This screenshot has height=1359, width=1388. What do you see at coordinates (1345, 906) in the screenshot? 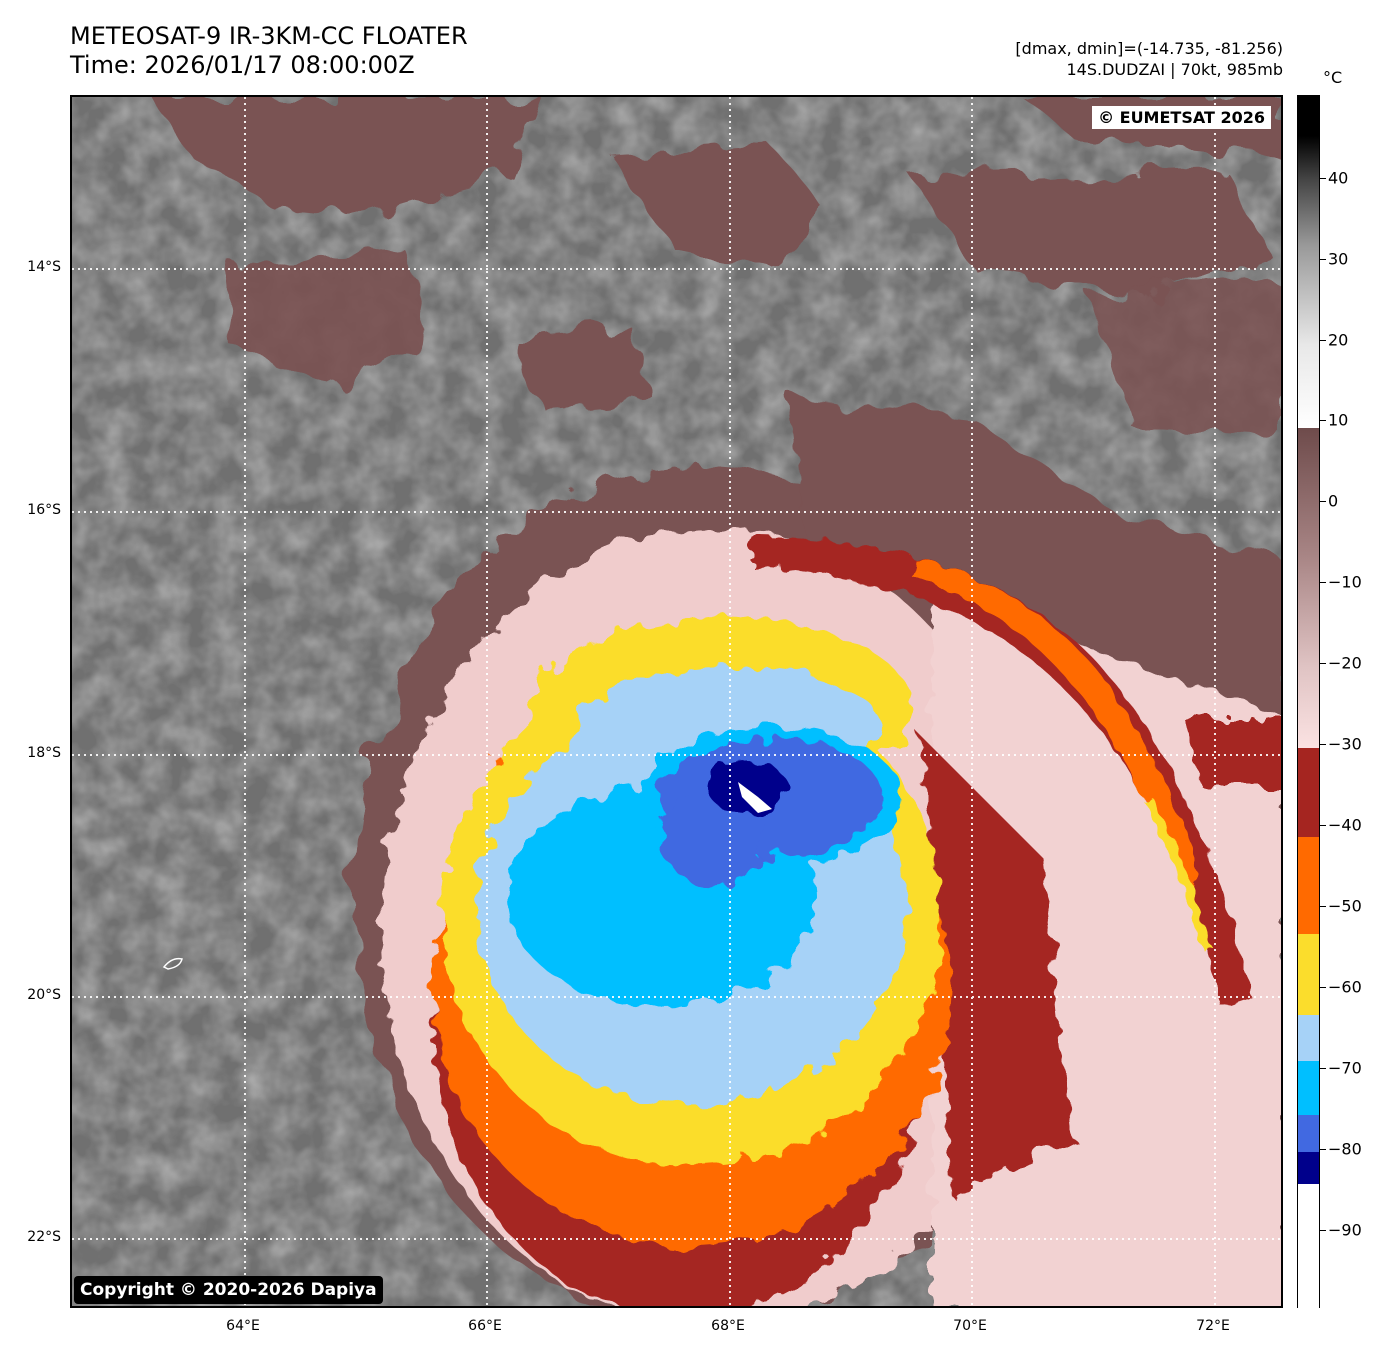
I see `colorbar-label: −50` at bounding box center [1345, 906].